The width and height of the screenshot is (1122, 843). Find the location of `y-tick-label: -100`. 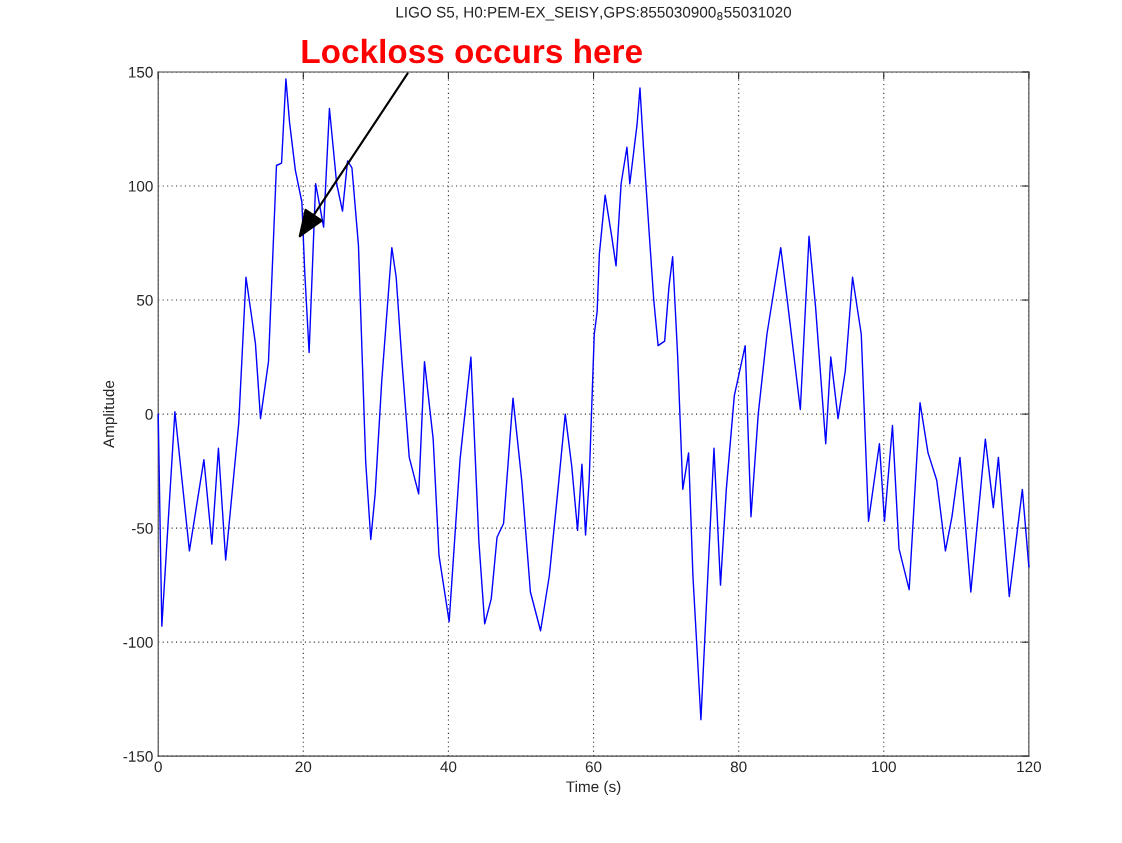

y-tick-label: -100 is located at coordinates (138, 642).